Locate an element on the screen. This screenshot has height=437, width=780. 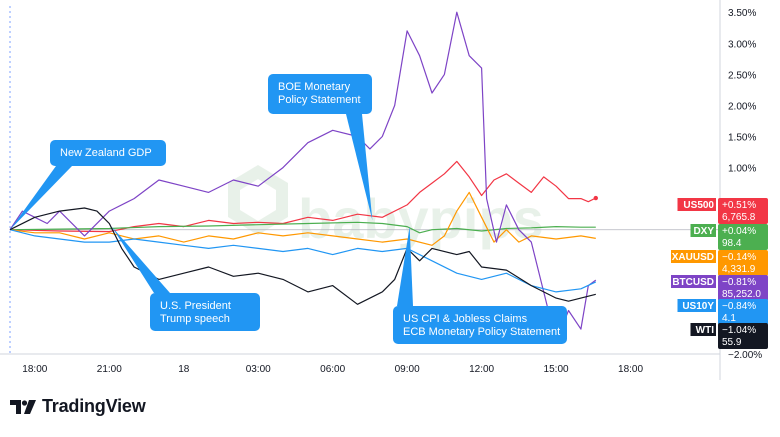
y-tick-label: 3.50% is located at coordinates (742, 13).